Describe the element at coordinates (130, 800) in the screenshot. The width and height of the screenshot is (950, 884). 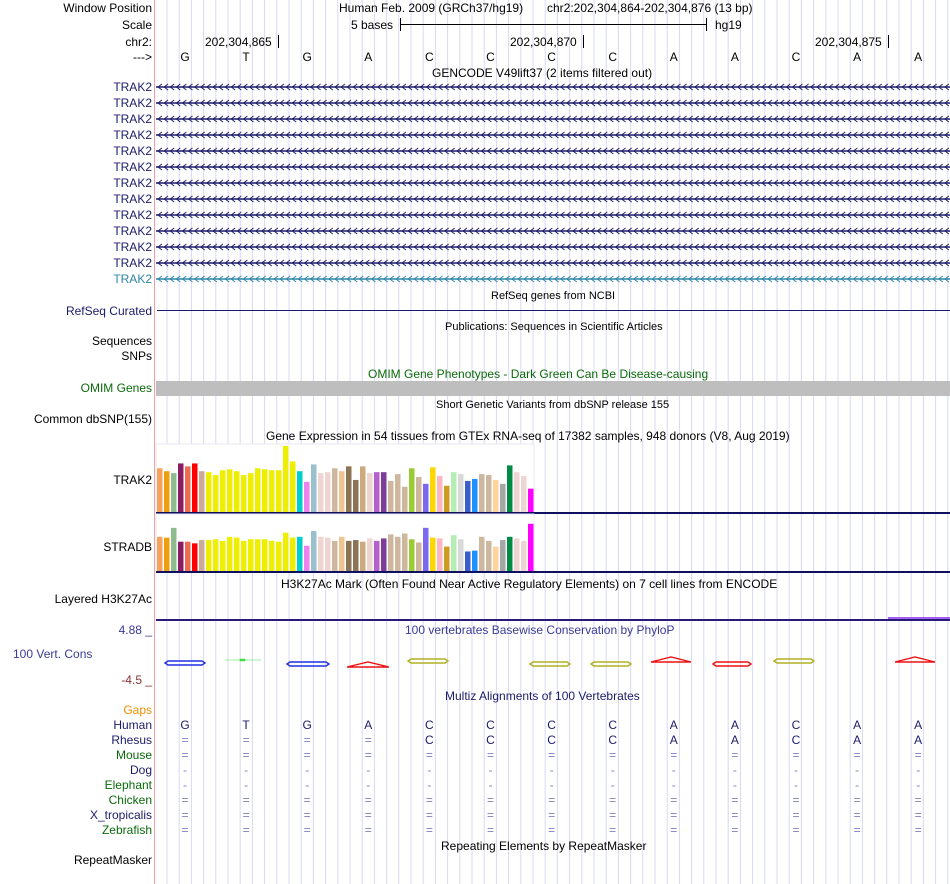
I see `multiz-species-label: Chicken` at that location.